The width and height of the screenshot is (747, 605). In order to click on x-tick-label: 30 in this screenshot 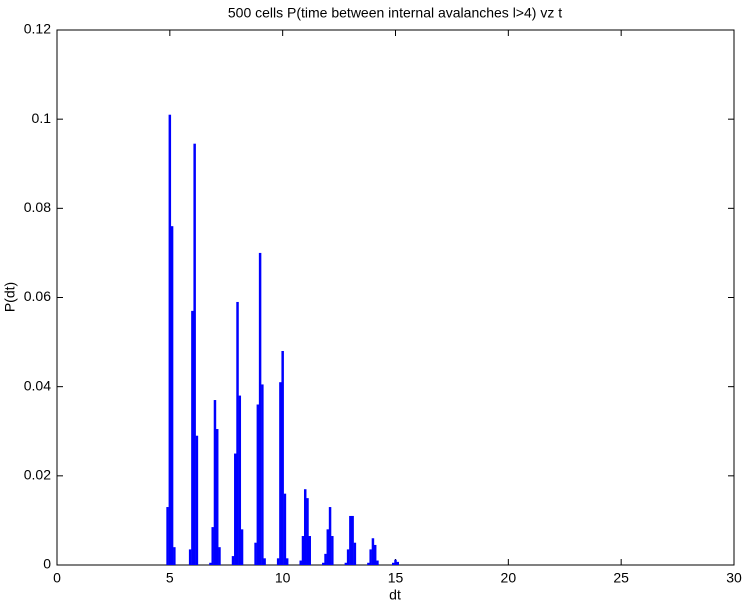, I will do `click(734, 578)`.